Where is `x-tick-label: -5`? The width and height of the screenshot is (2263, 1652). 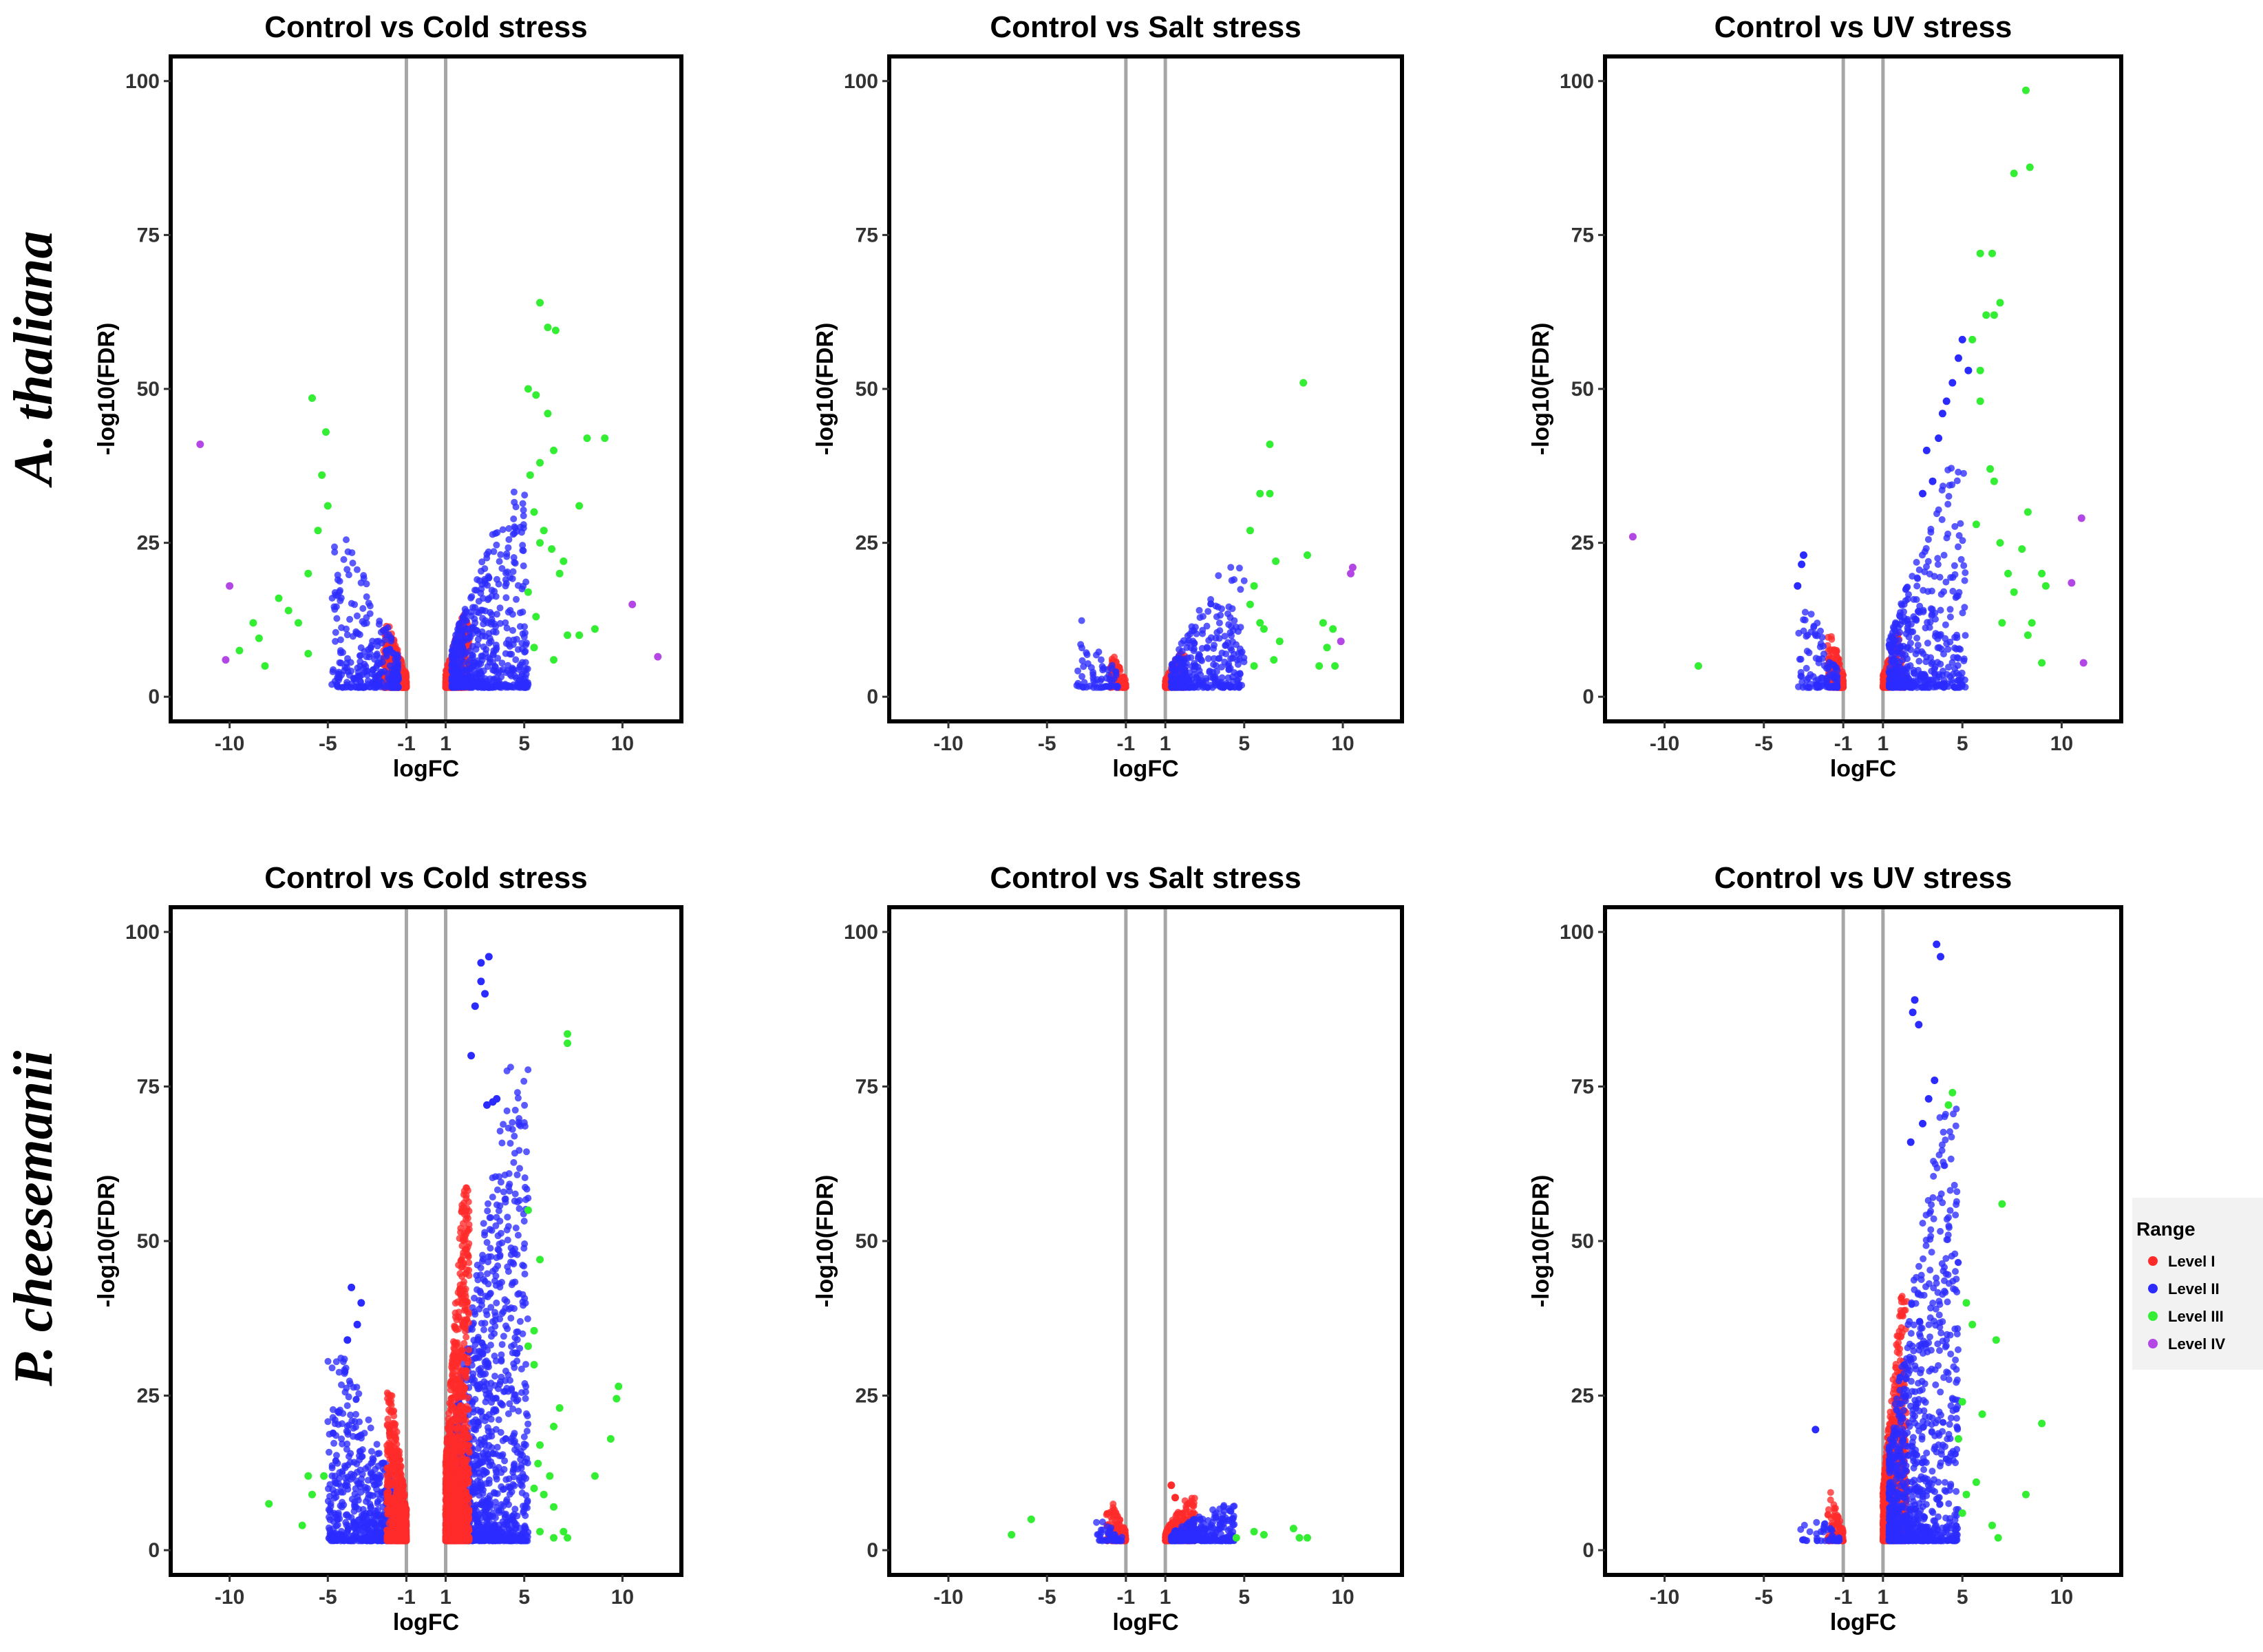
x-tick-label: -5 is located at coordinates (1763, 744).